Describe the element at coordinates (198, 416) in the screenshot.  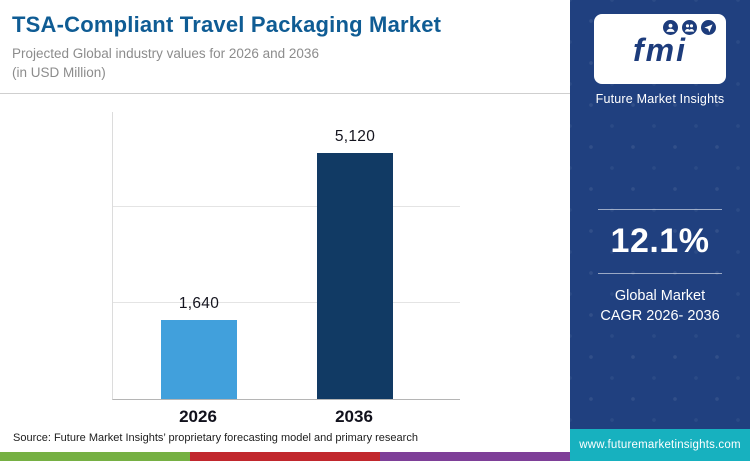
I see `x-axis-label-2026: 2026` at that location.